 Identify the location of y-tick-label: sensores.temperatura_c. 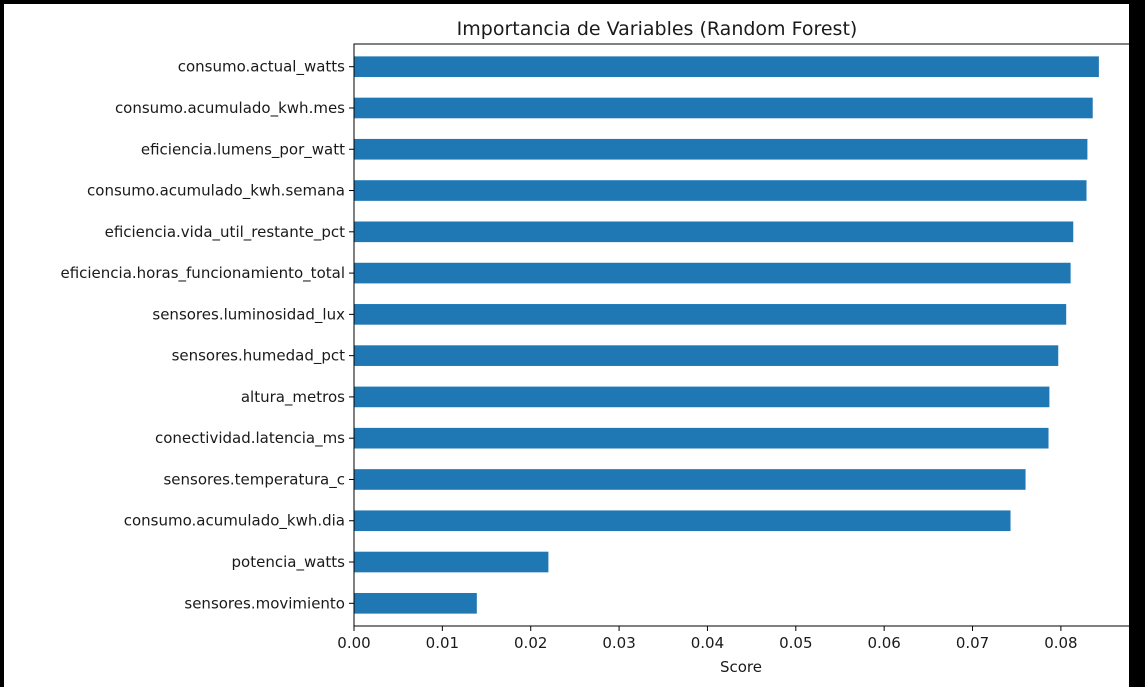
(254, 479).